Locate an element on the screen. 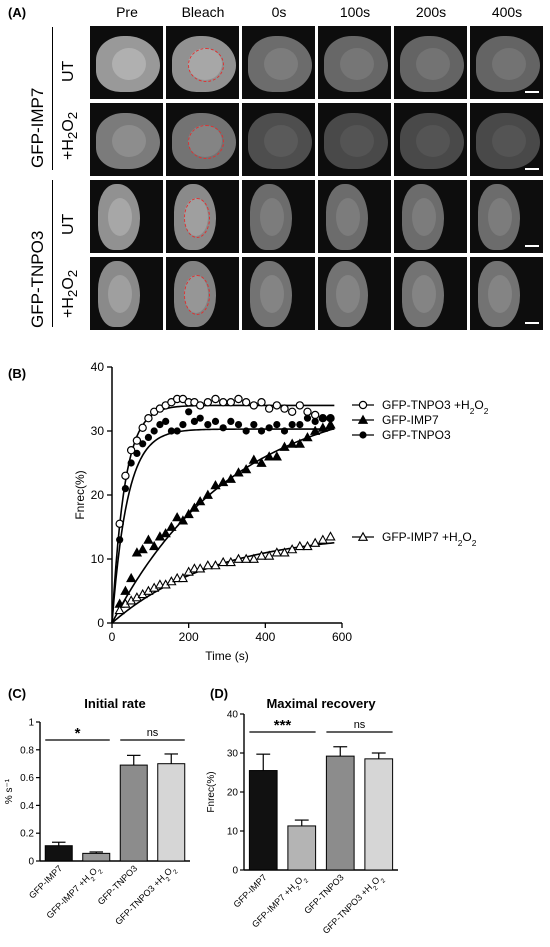 The image size is (550, 947). group-label-imp7: GFP-IMP7 is located at coordinates (37, 127).